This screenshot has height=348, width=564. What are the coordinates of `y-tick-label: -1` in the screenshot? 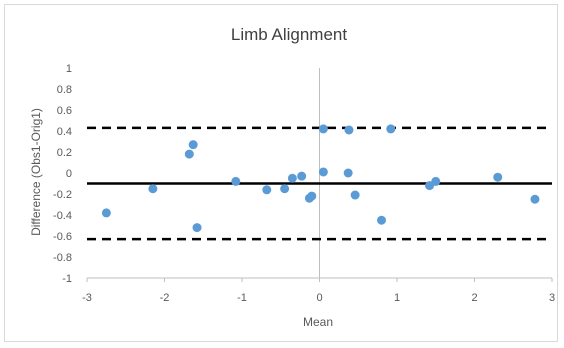 It's located at (67, 279).